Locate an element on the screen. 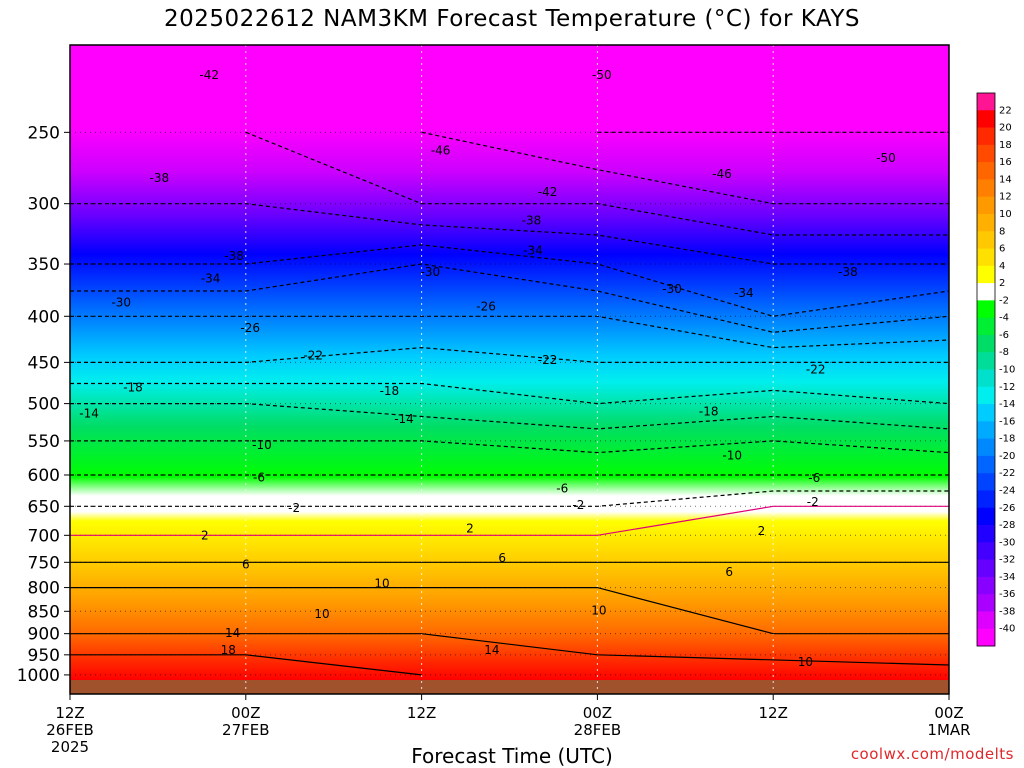 The image size is (1024, 768). ground-layer is located at coordinates (509, 687).